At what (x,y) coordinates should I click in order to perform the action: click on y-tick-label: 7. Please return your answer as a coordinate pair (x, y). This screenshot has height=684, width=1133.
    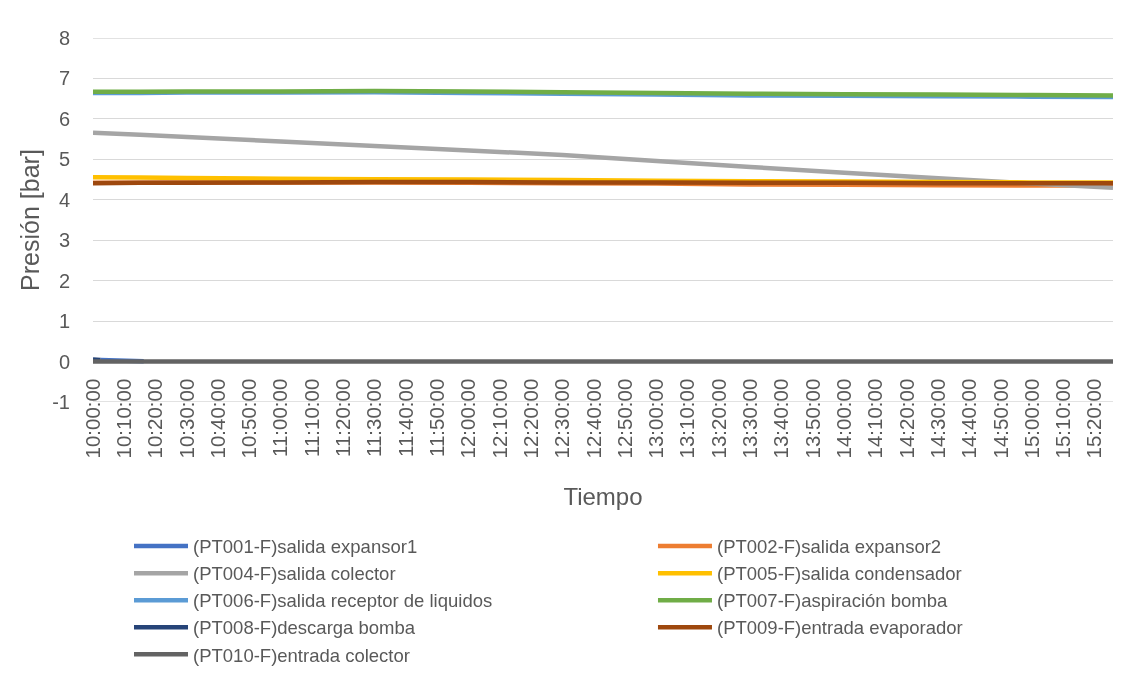
    Looking at the image, I should click on (64, 78).